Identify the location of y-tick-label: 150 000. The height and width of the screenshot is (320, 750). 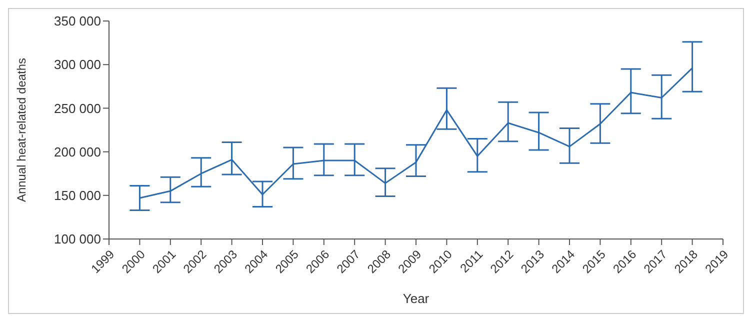
(77, 196).